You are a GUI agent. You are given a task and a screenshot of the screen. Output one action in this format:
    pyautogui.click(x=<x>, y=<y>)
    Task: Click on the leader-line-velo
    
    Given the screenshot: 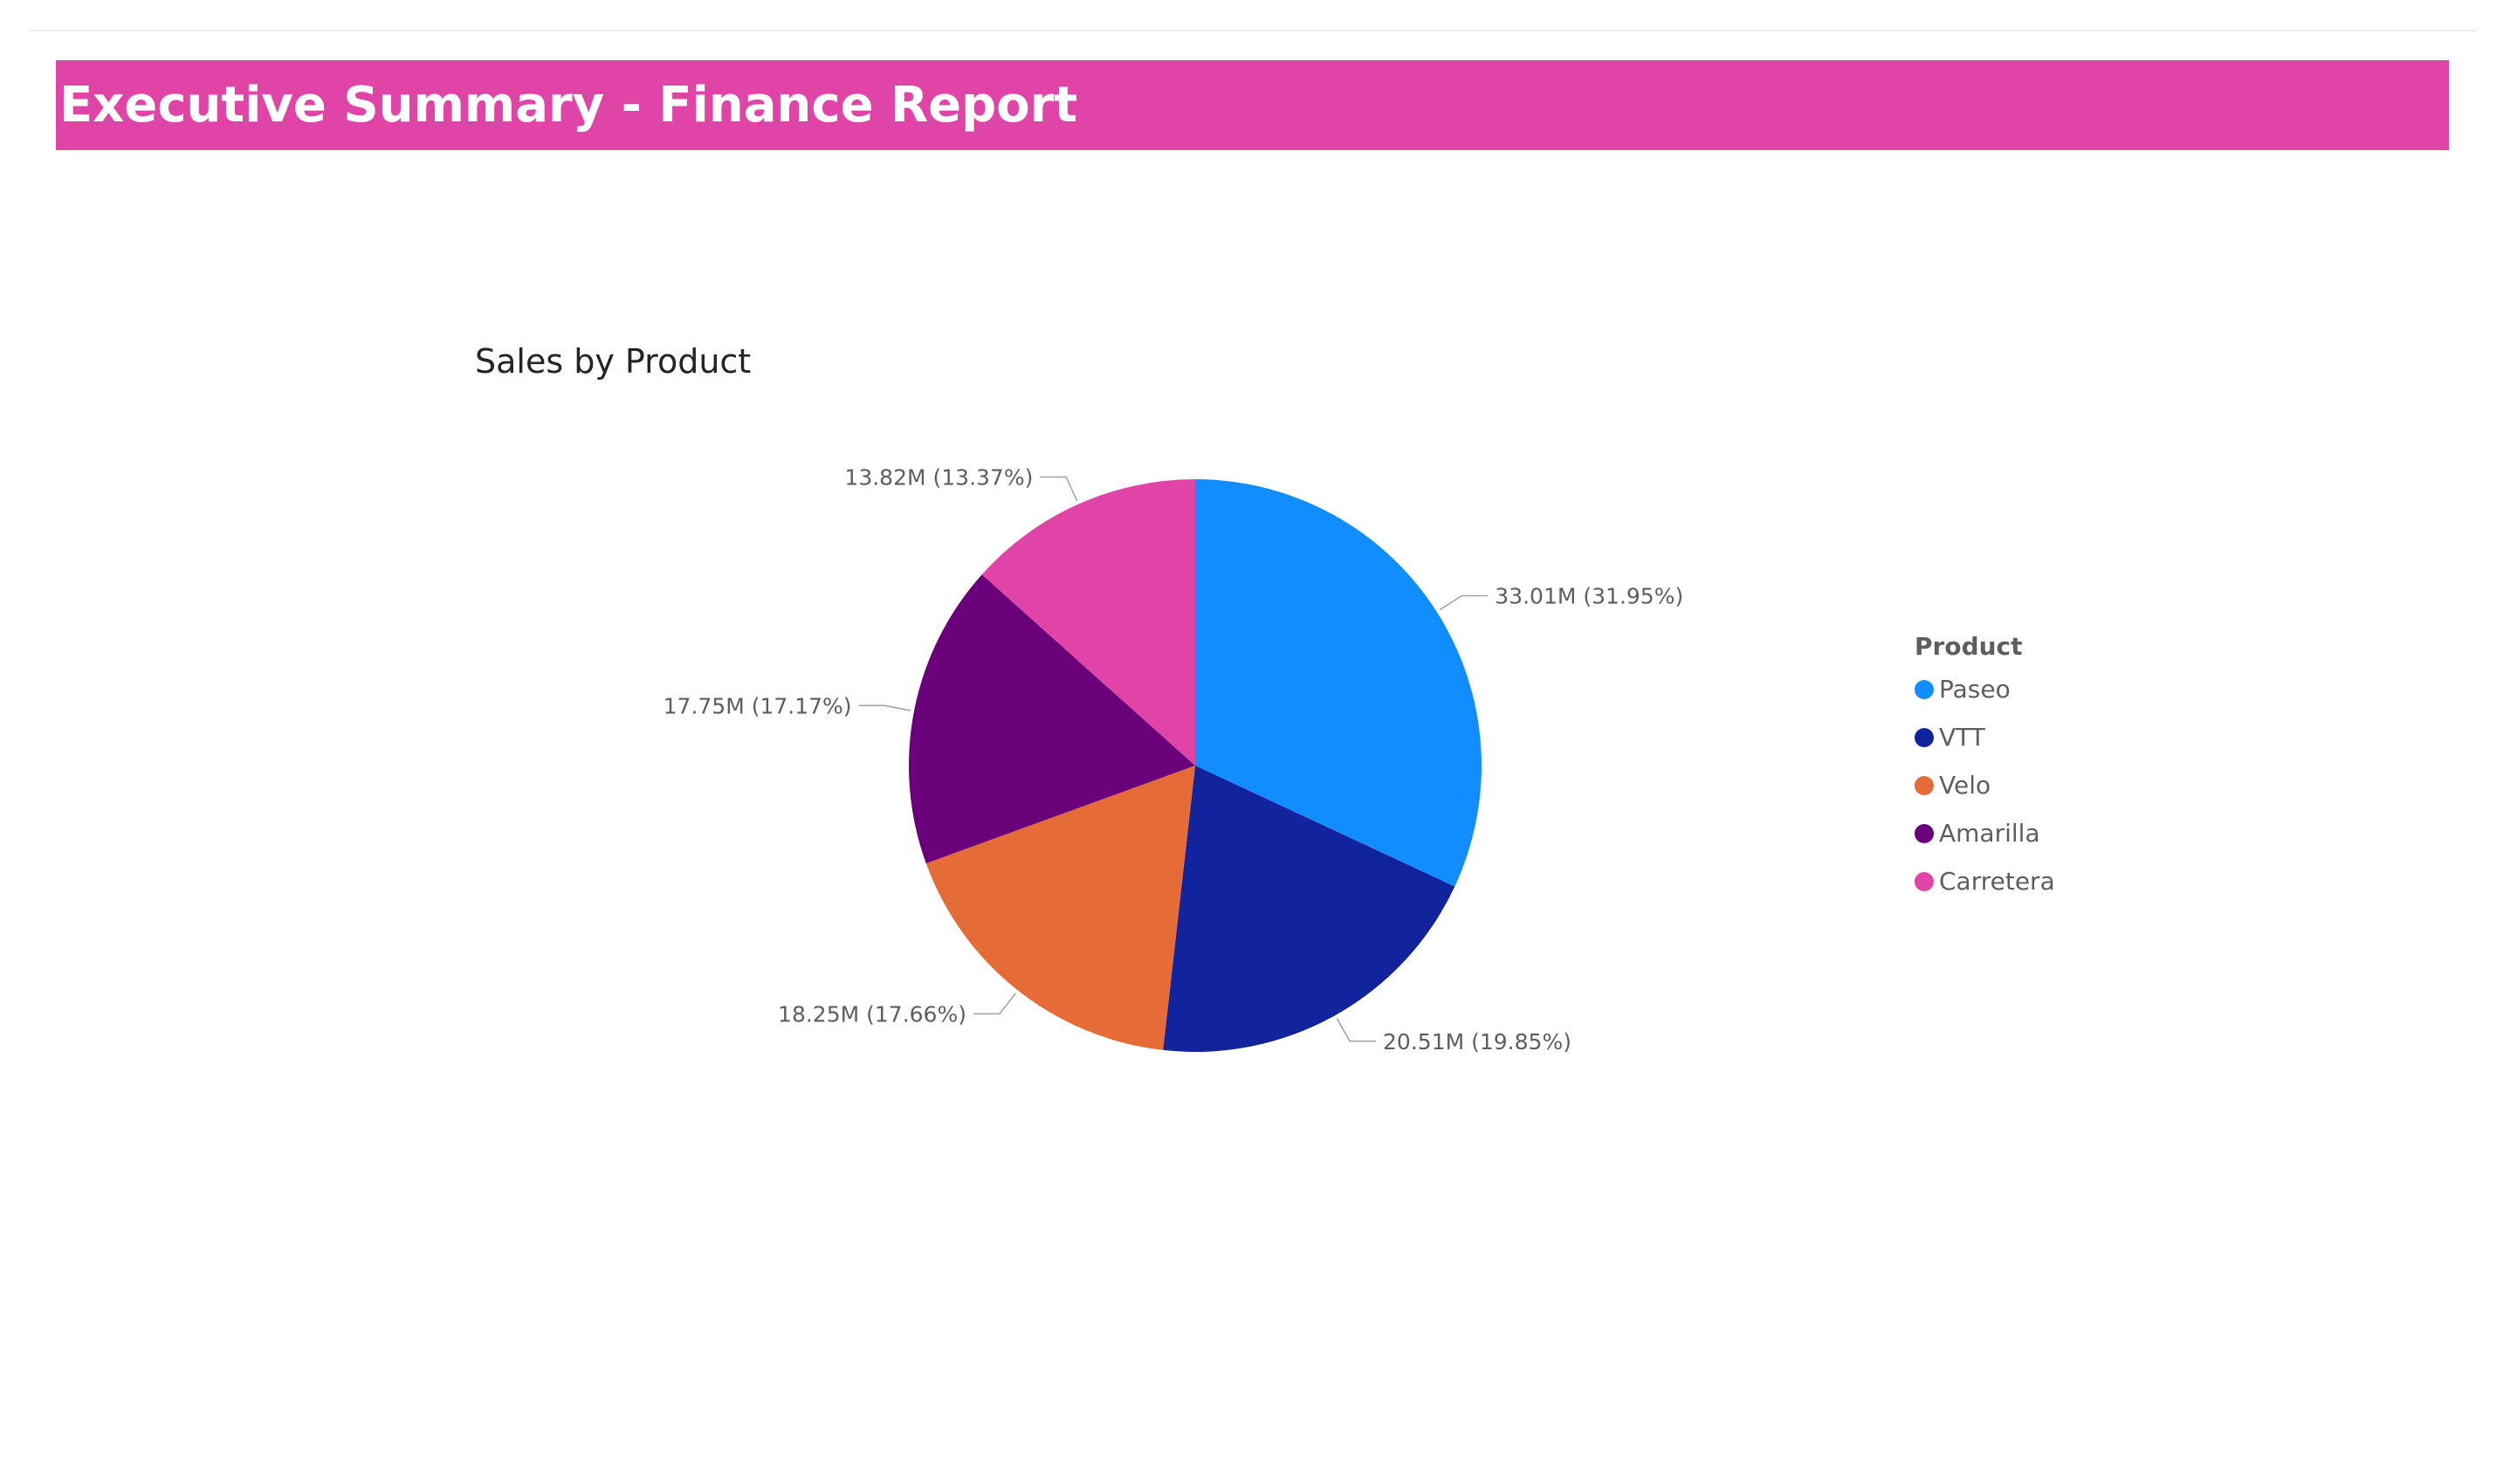 What is the action you would take?
    pyautogui.click(x=995, y=1004)
    